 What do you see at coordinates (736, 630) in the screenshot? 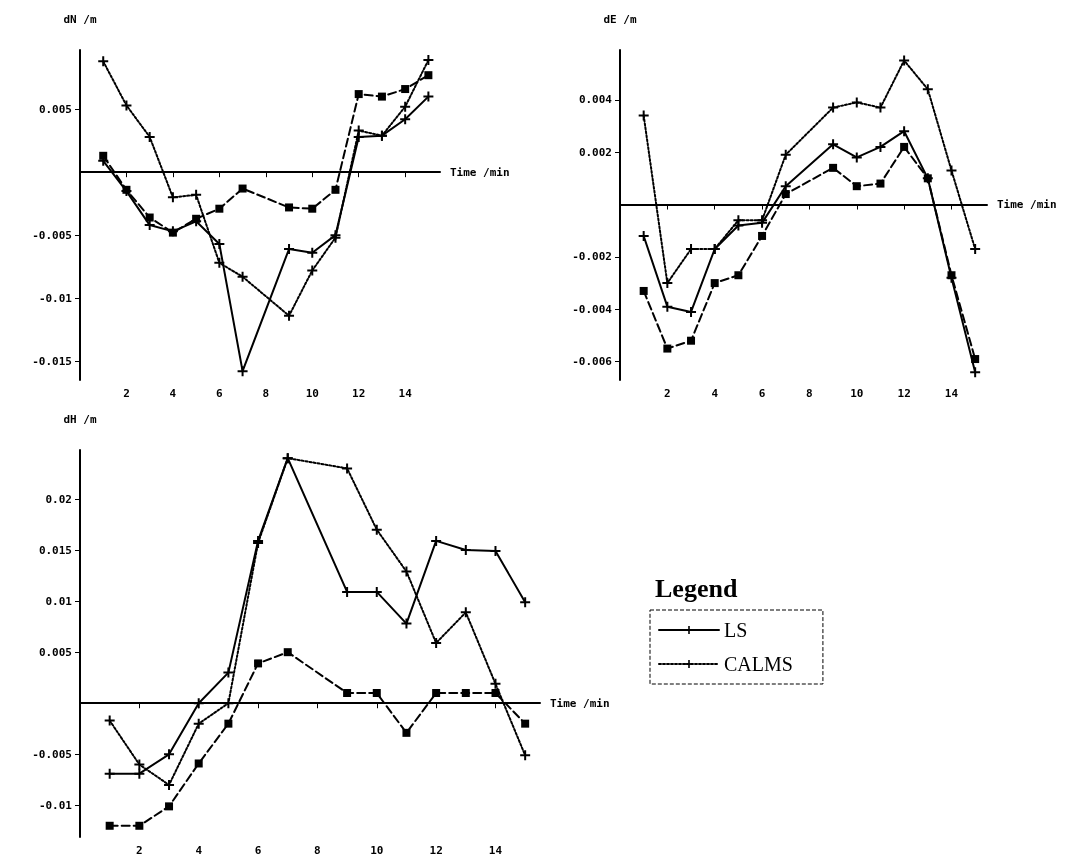
I see `legend-label: LS` at bounding box center [736, 630].